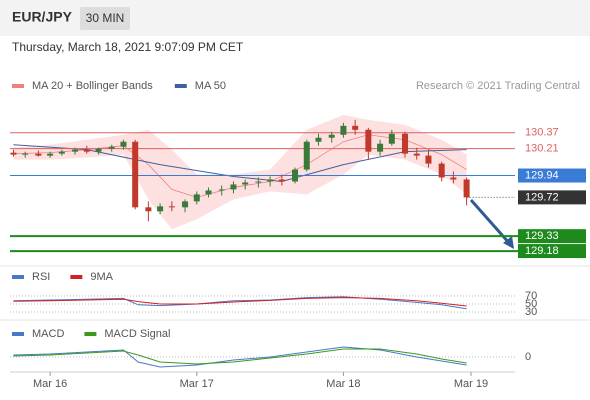 This screenshot has height=400, width=590. I want to click on resistance-label: 130.21, so click(542, 149).